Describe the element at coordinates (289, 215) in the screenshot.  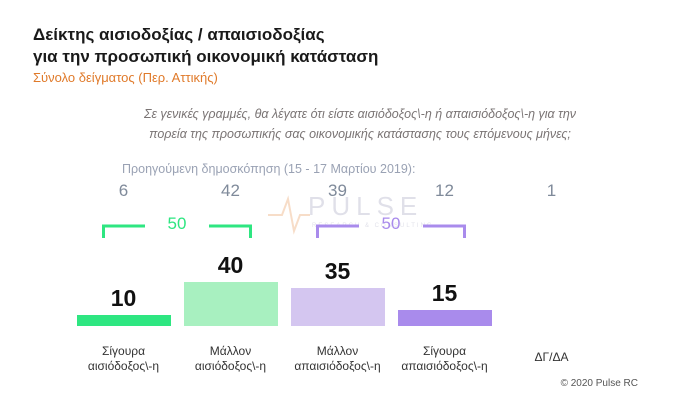
I see `pulse-wave-icon` at that location.